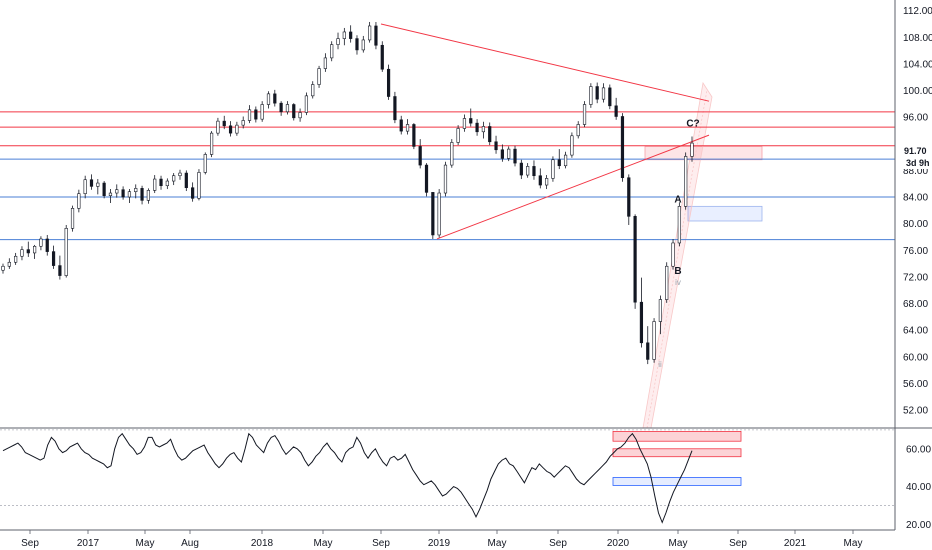 This screenshot has height=550, width=932. What do you see at coordinates (618, 543) in the screenshot?
I see `time-tick-label: 2020` at bounding box center [618, 543].